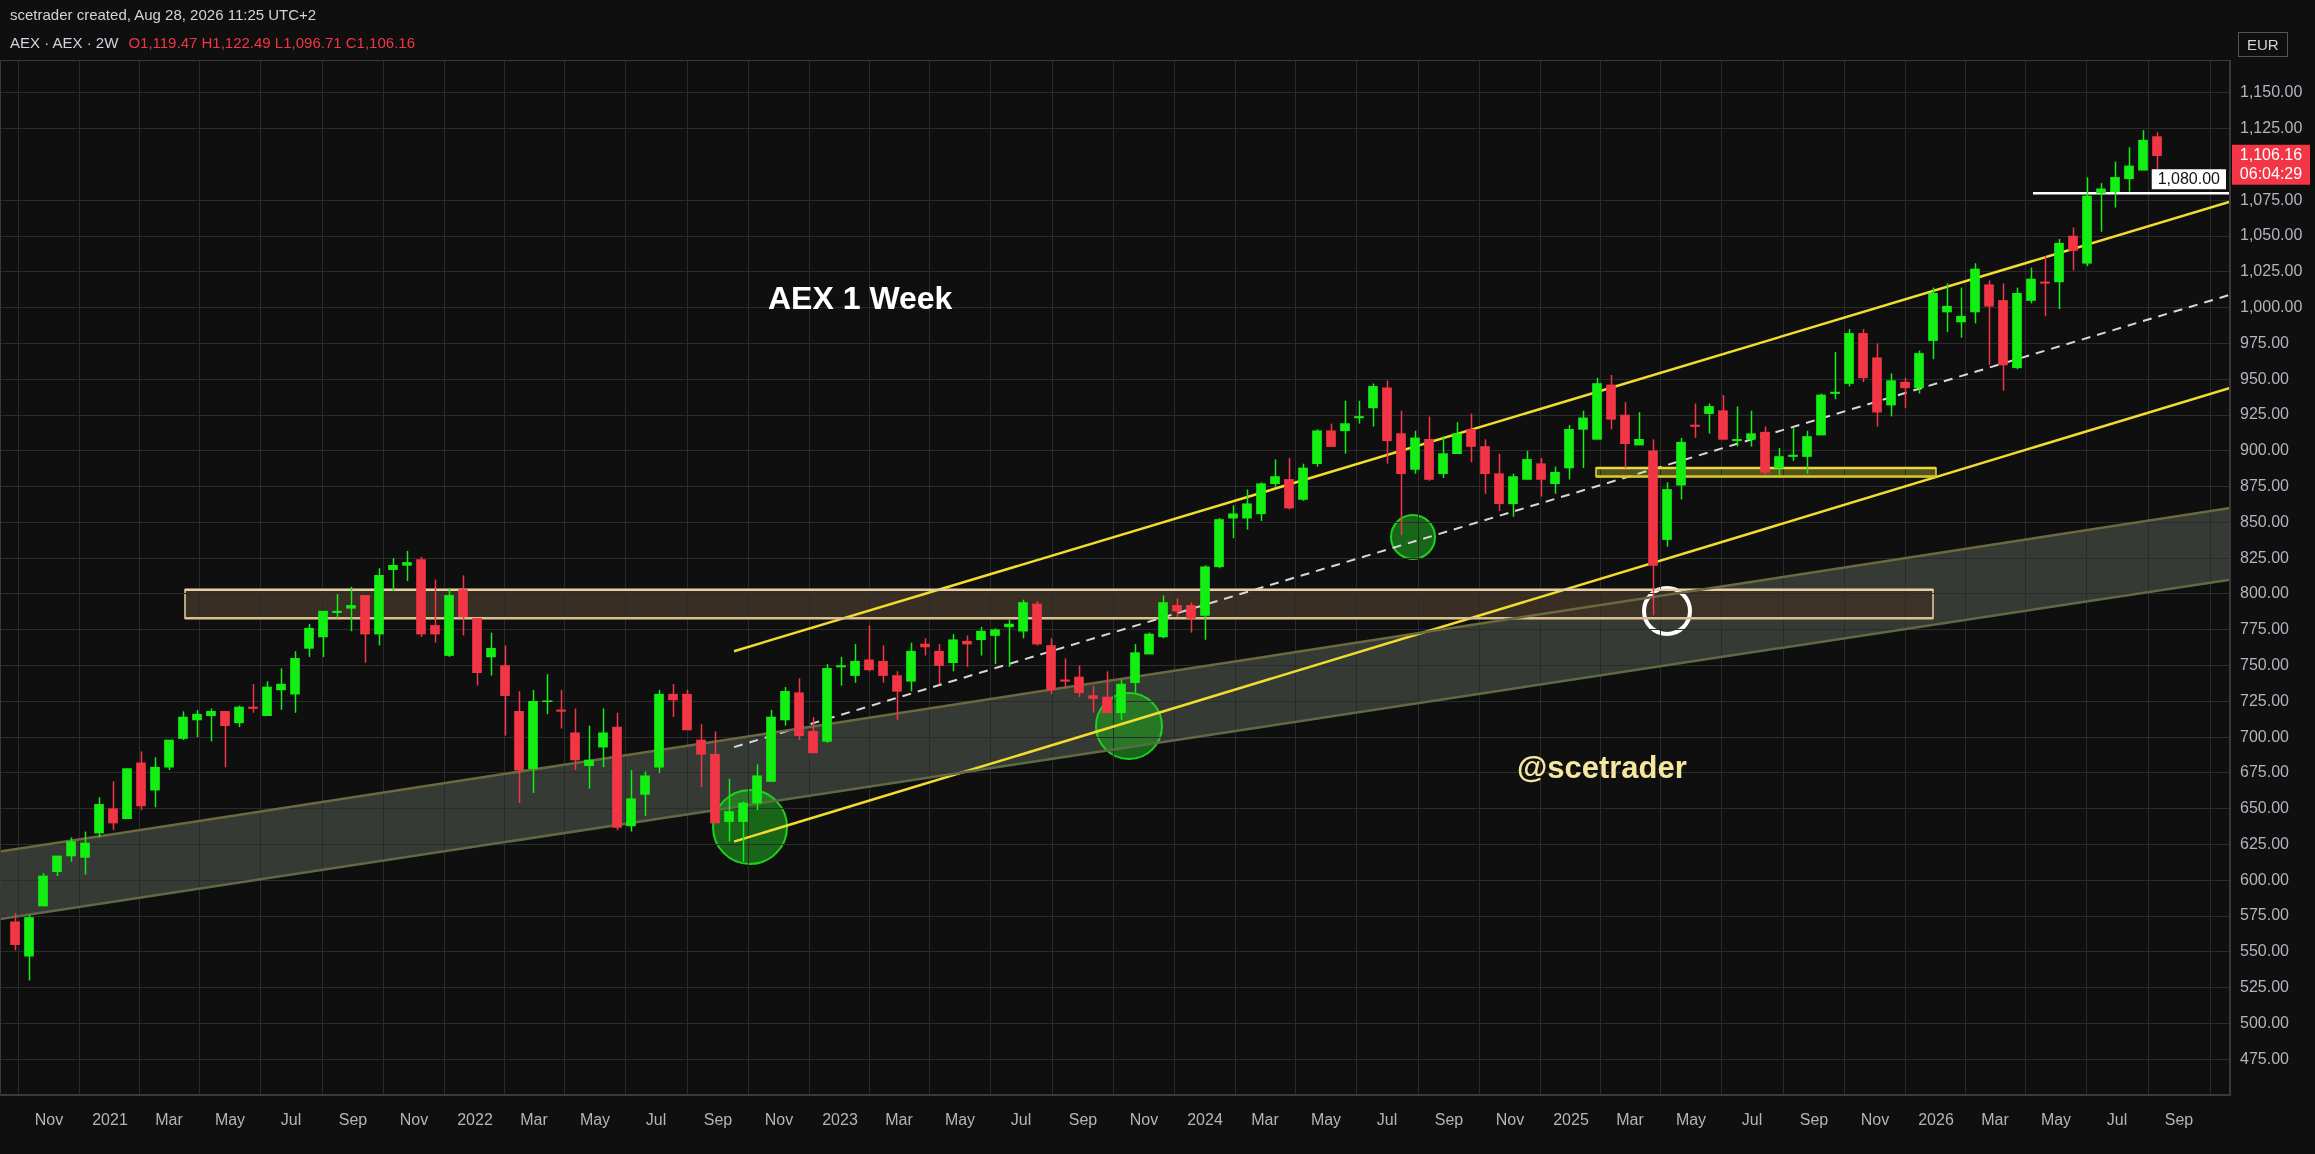 The image size is (2315, 1154). Describe the element at coordinates (110, 1120) in the screenshot. I see `x-tick-label: 2021` at that location.